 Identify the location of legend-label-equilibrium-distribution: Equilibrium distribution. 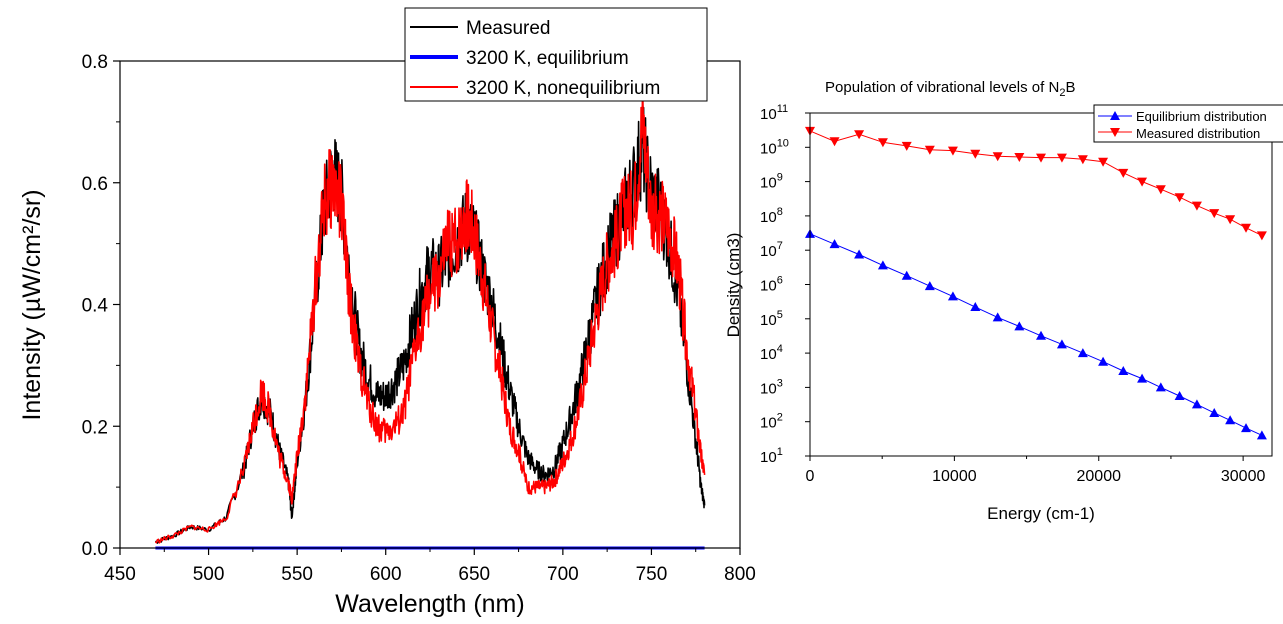
(1201, 116).